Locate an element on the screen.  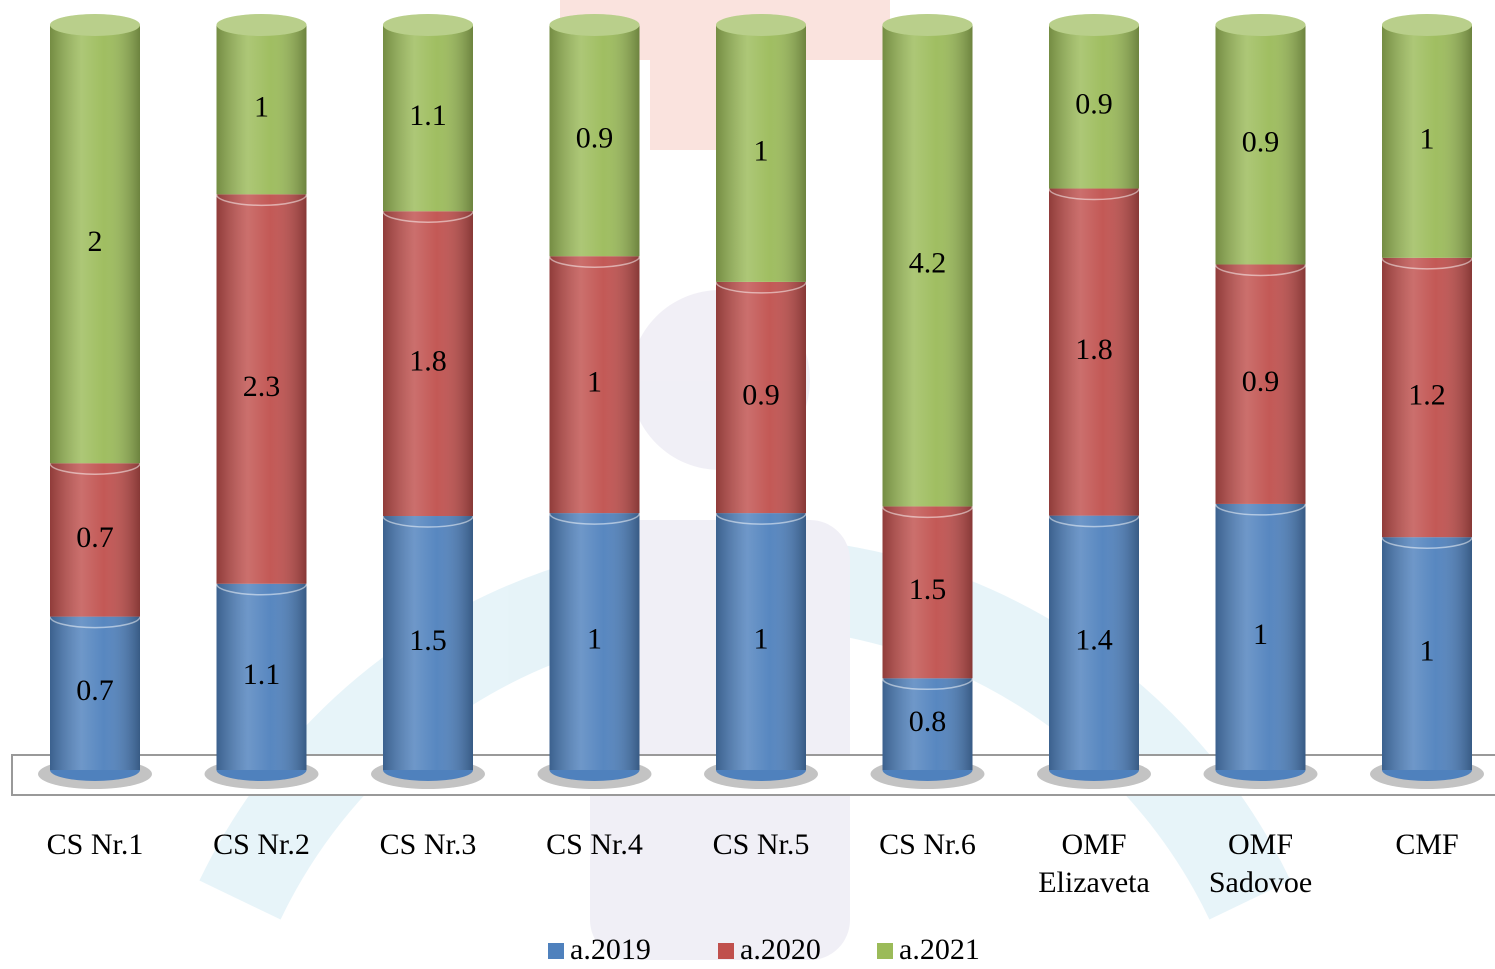
x-tick-label: CS Nr.4 is located at coordinates (594, 844).